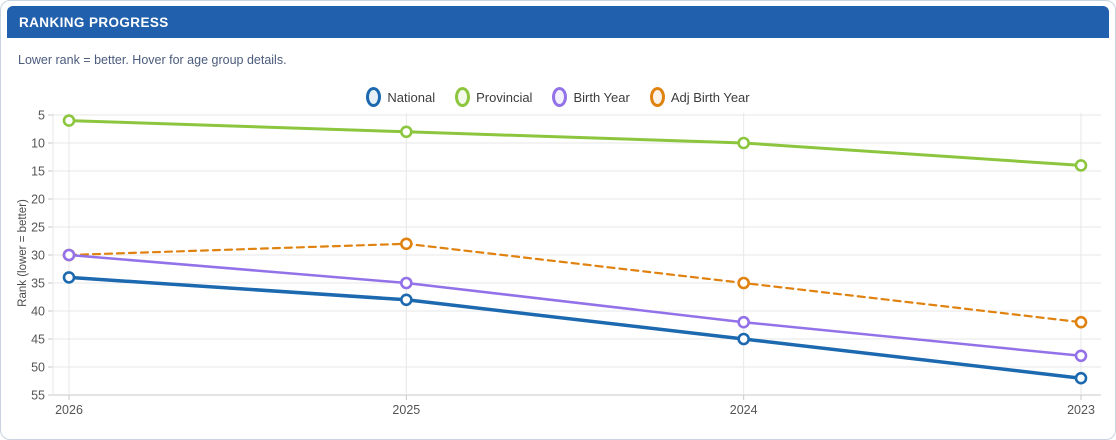 The width and height of the screenshot is (1116, 440). I want to click on data-point-adj-birth-year-2025, so click(406, 244).